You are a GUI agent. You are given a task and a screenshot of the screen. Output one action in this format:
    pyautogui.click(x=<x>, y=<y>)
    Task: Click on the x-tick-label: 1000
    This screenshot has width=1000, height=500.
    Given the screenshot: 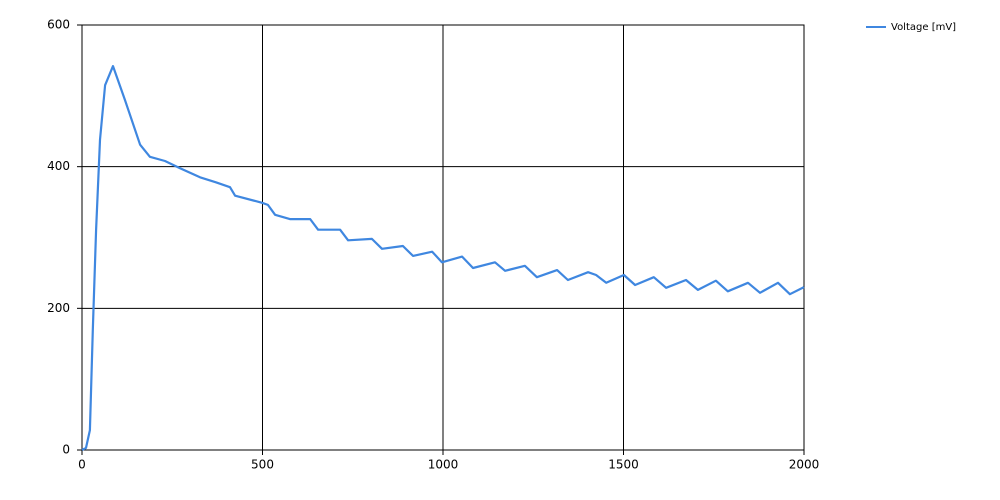 What is the action you would take?
    pyautogui.click(x=443, y=465)
    